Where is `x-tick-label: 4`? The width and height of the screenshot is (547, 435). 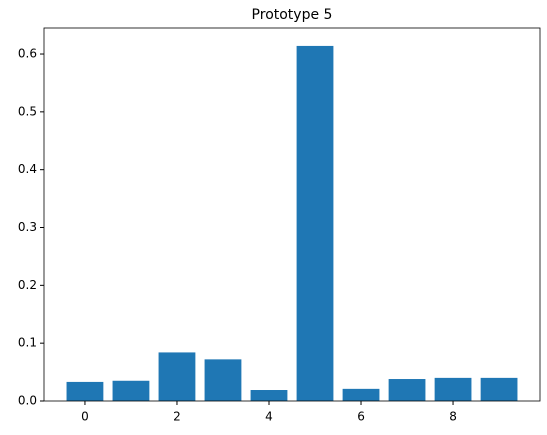 x-tick-label: 4 is located at coordinates (269, 417).